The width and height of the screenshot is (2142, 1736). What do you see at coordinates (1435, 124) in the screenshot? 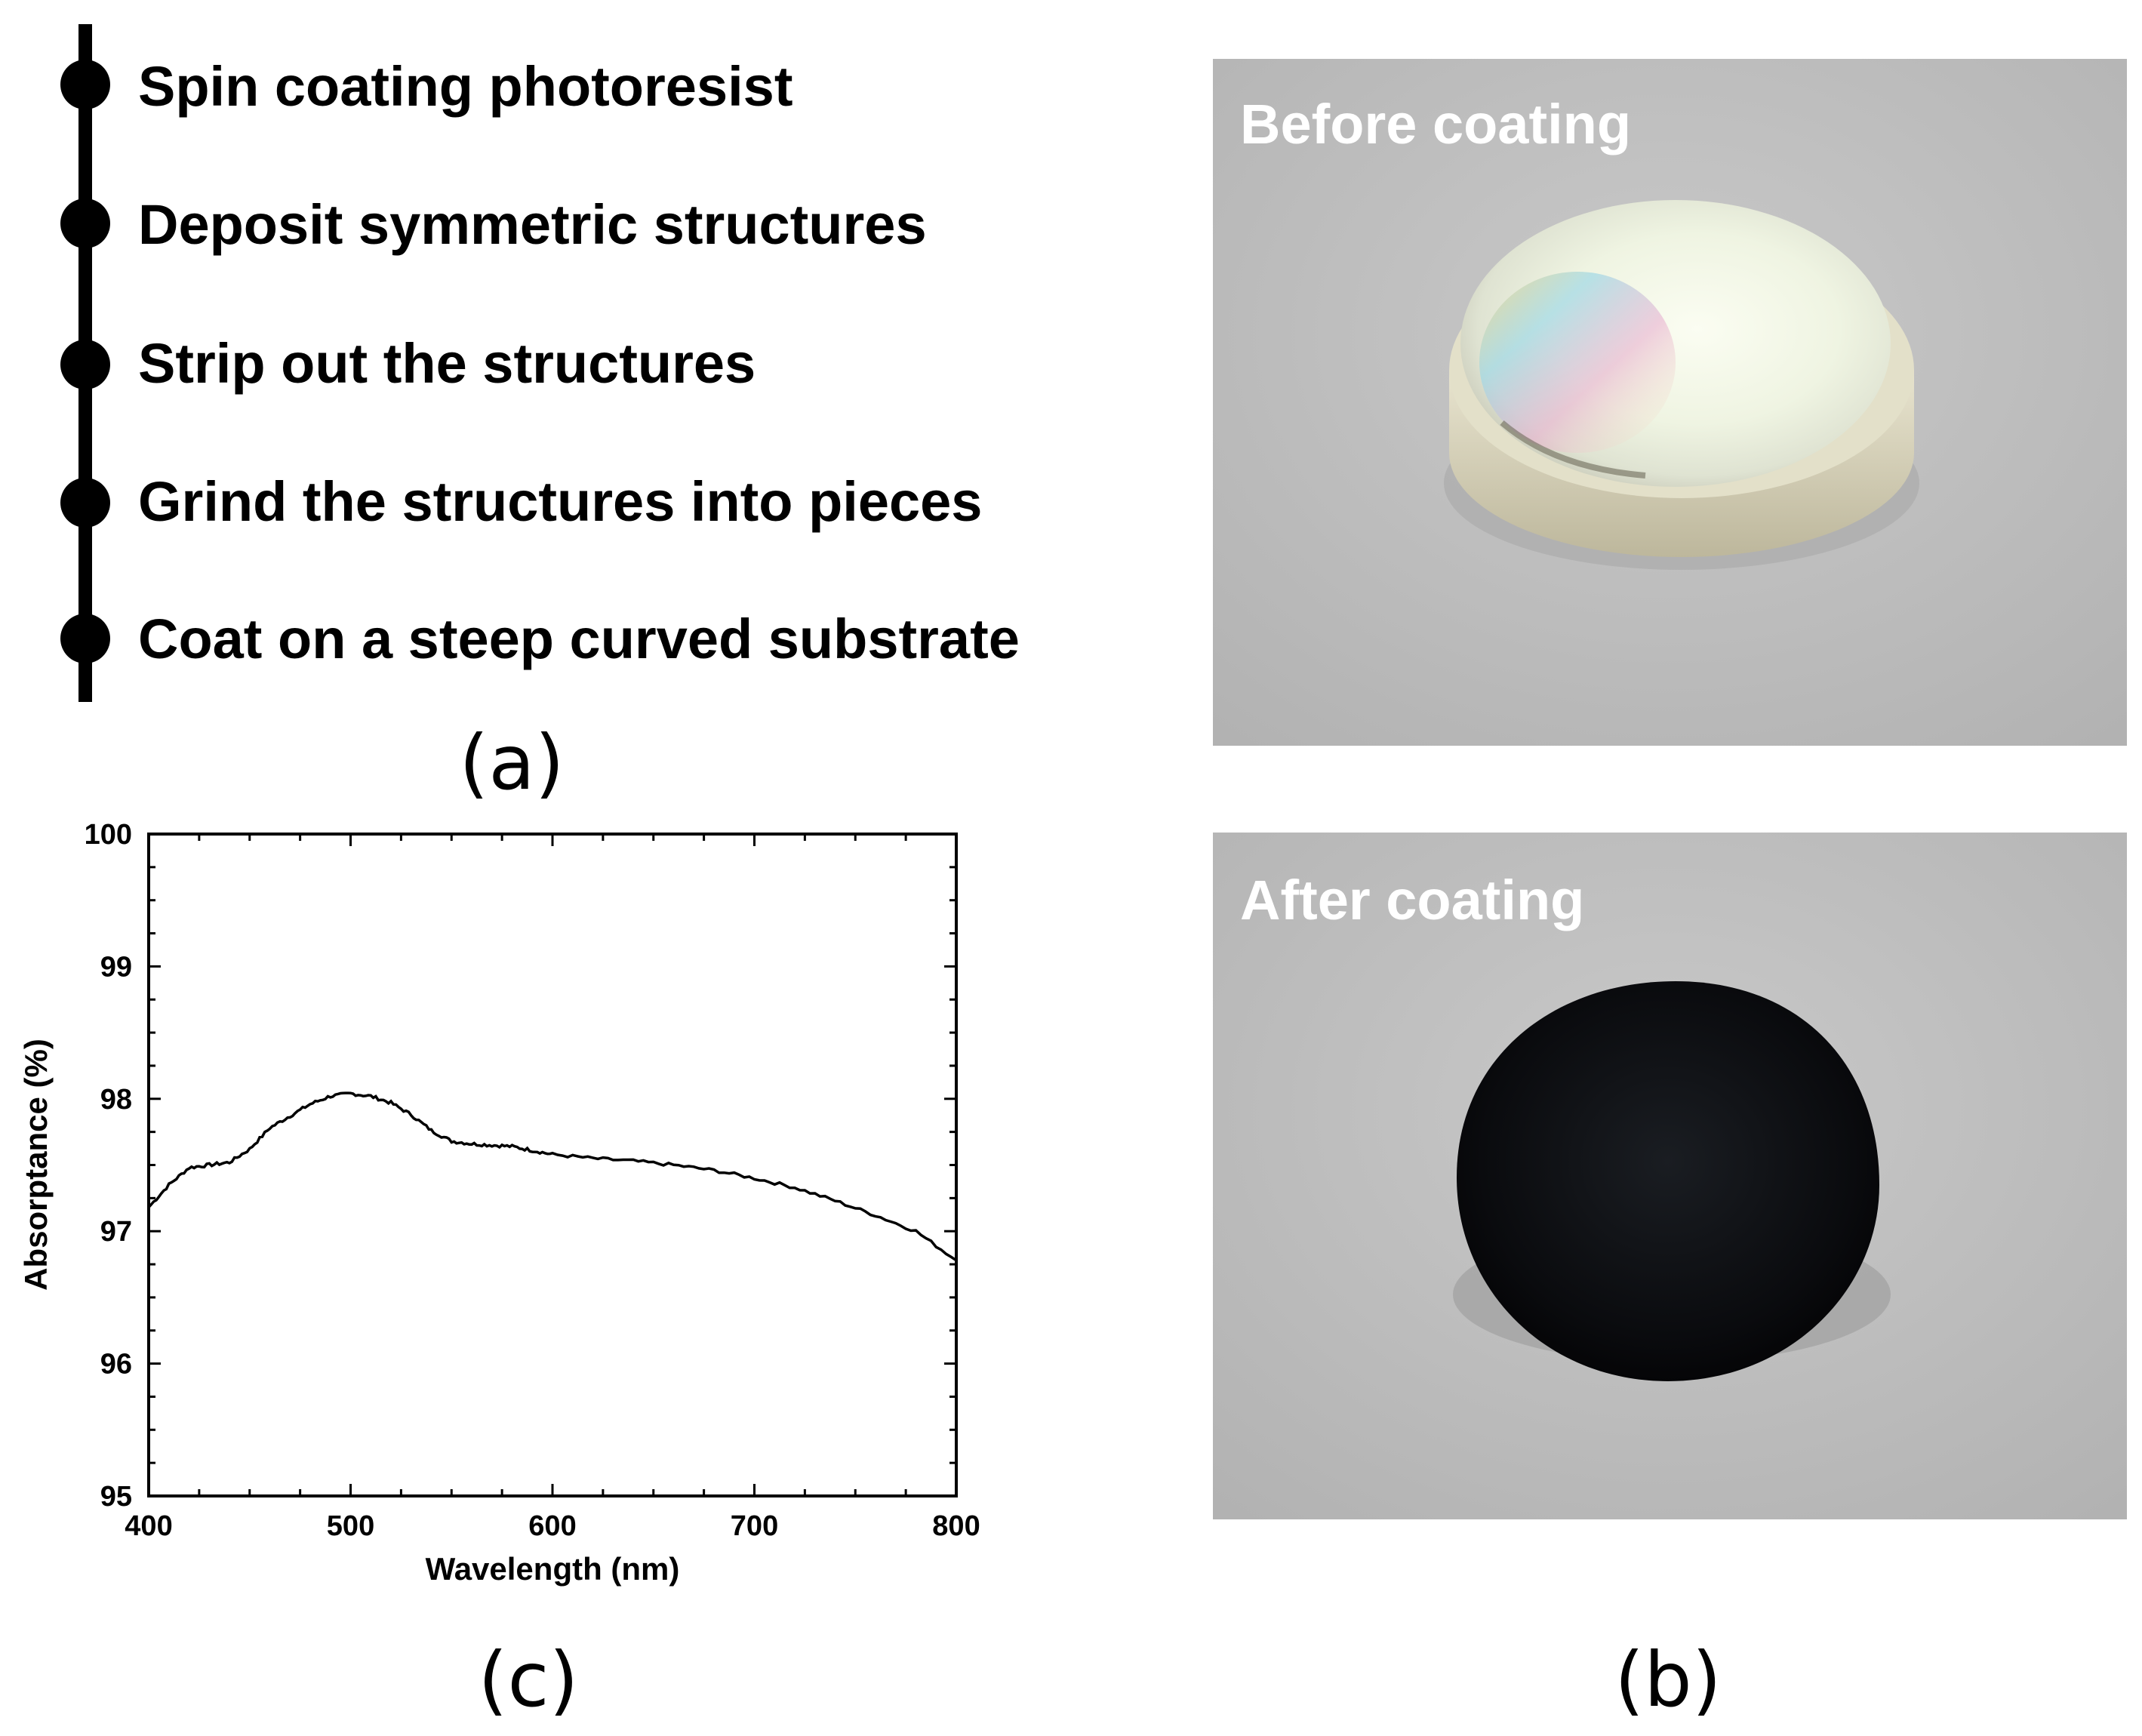
I see `before-coating-label: Before coating` at bounding box center [1435, 124].